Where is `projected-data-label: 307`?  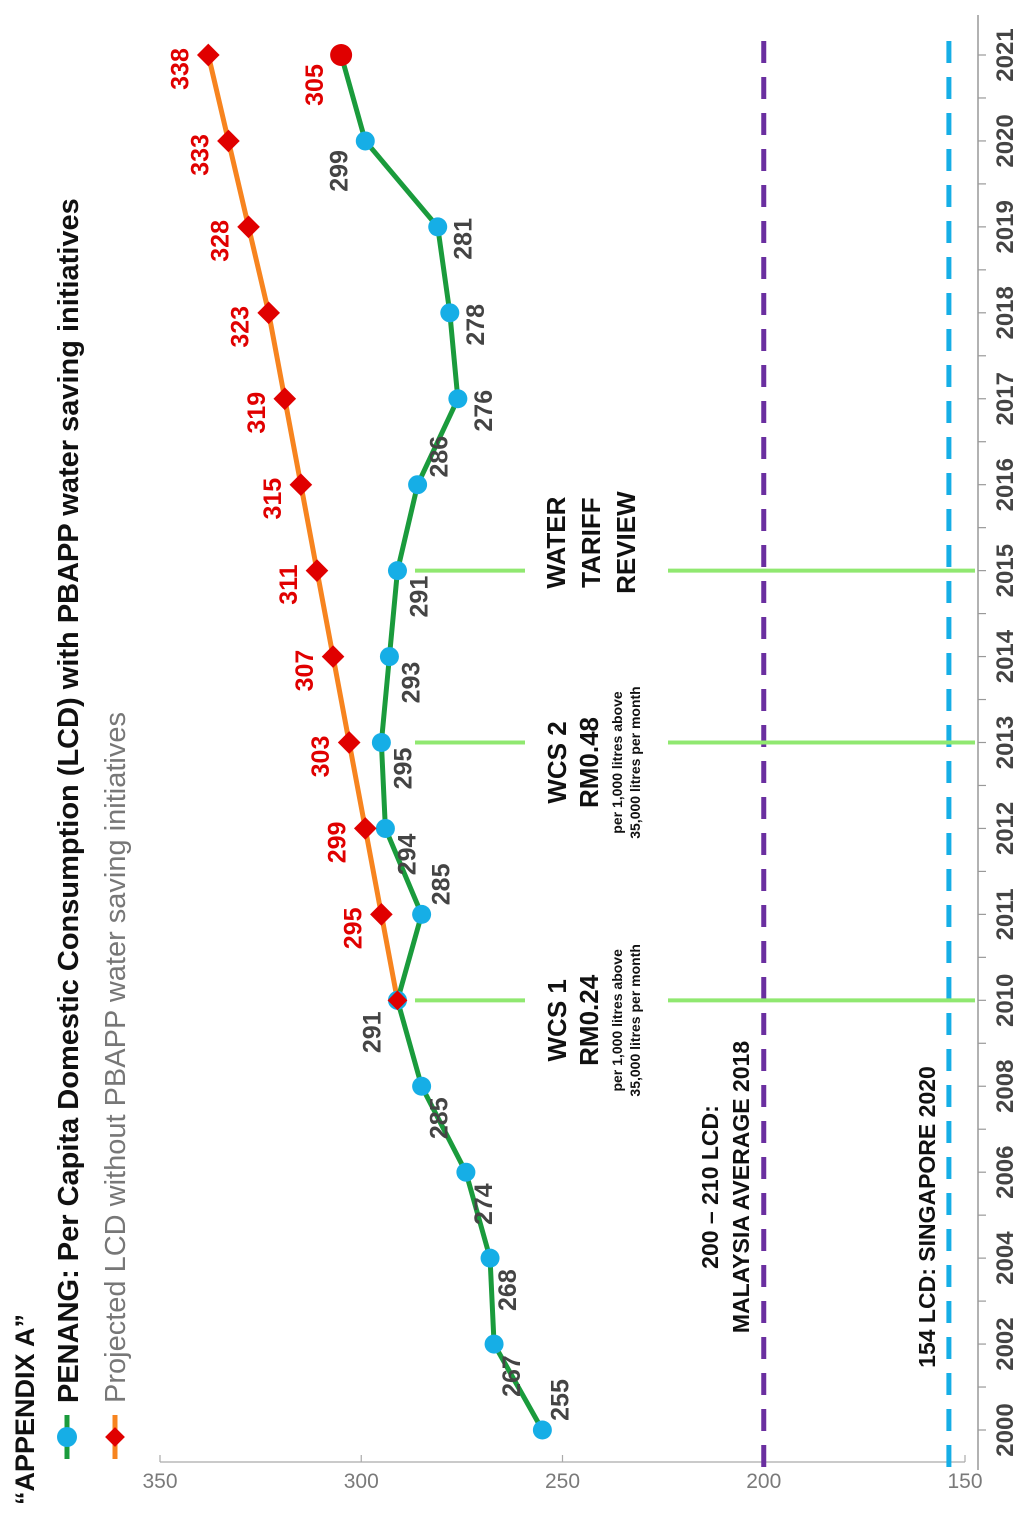
projected-data-label: 307 is located at coordinates (305, 671).